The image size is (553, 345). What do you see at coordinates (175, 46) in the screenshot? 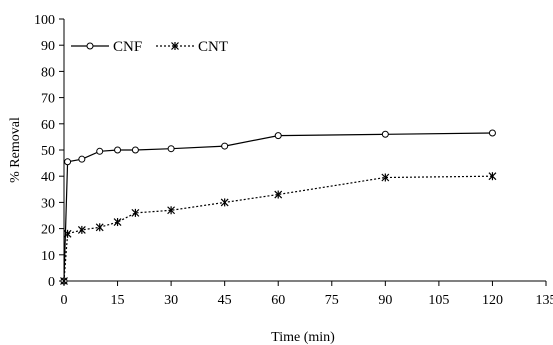
I see `legend-cnt-marker` at bounding box center [175, 46].